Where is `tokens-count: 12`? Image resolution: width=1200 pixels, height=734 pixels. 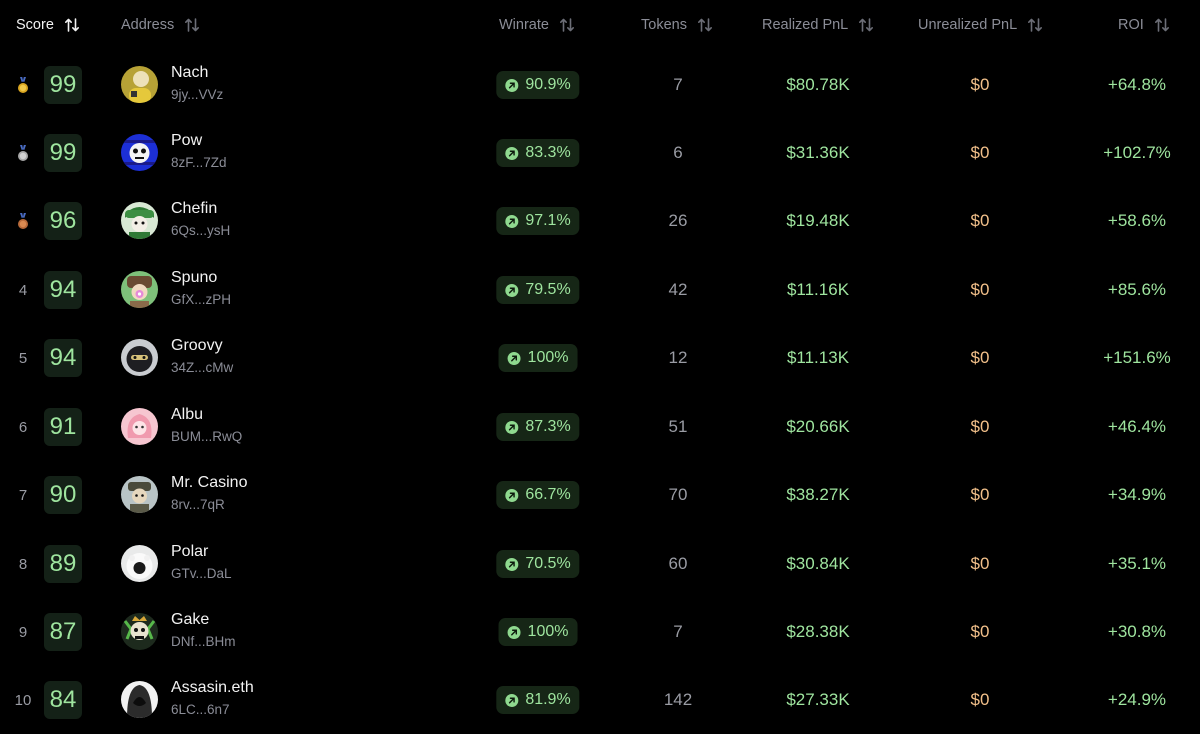 tokens-count: 12 is located at coordinates (678, 358).